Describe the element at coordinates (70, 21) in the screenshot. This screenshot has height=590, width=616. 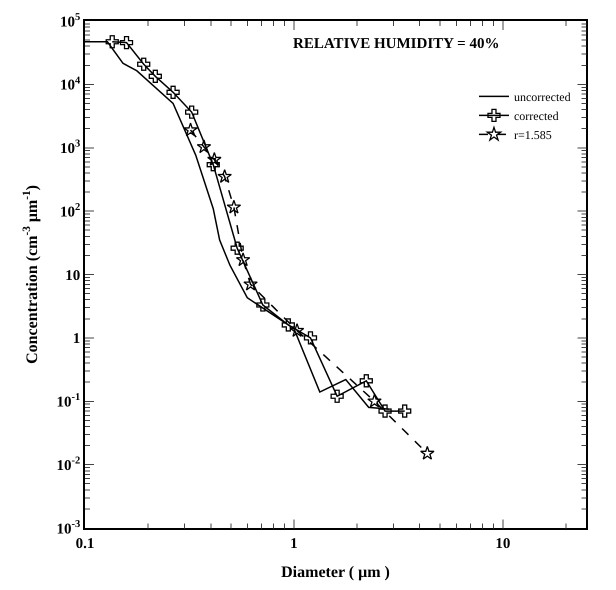
I see `y-tick-label: 10$^{5}$` at that location.